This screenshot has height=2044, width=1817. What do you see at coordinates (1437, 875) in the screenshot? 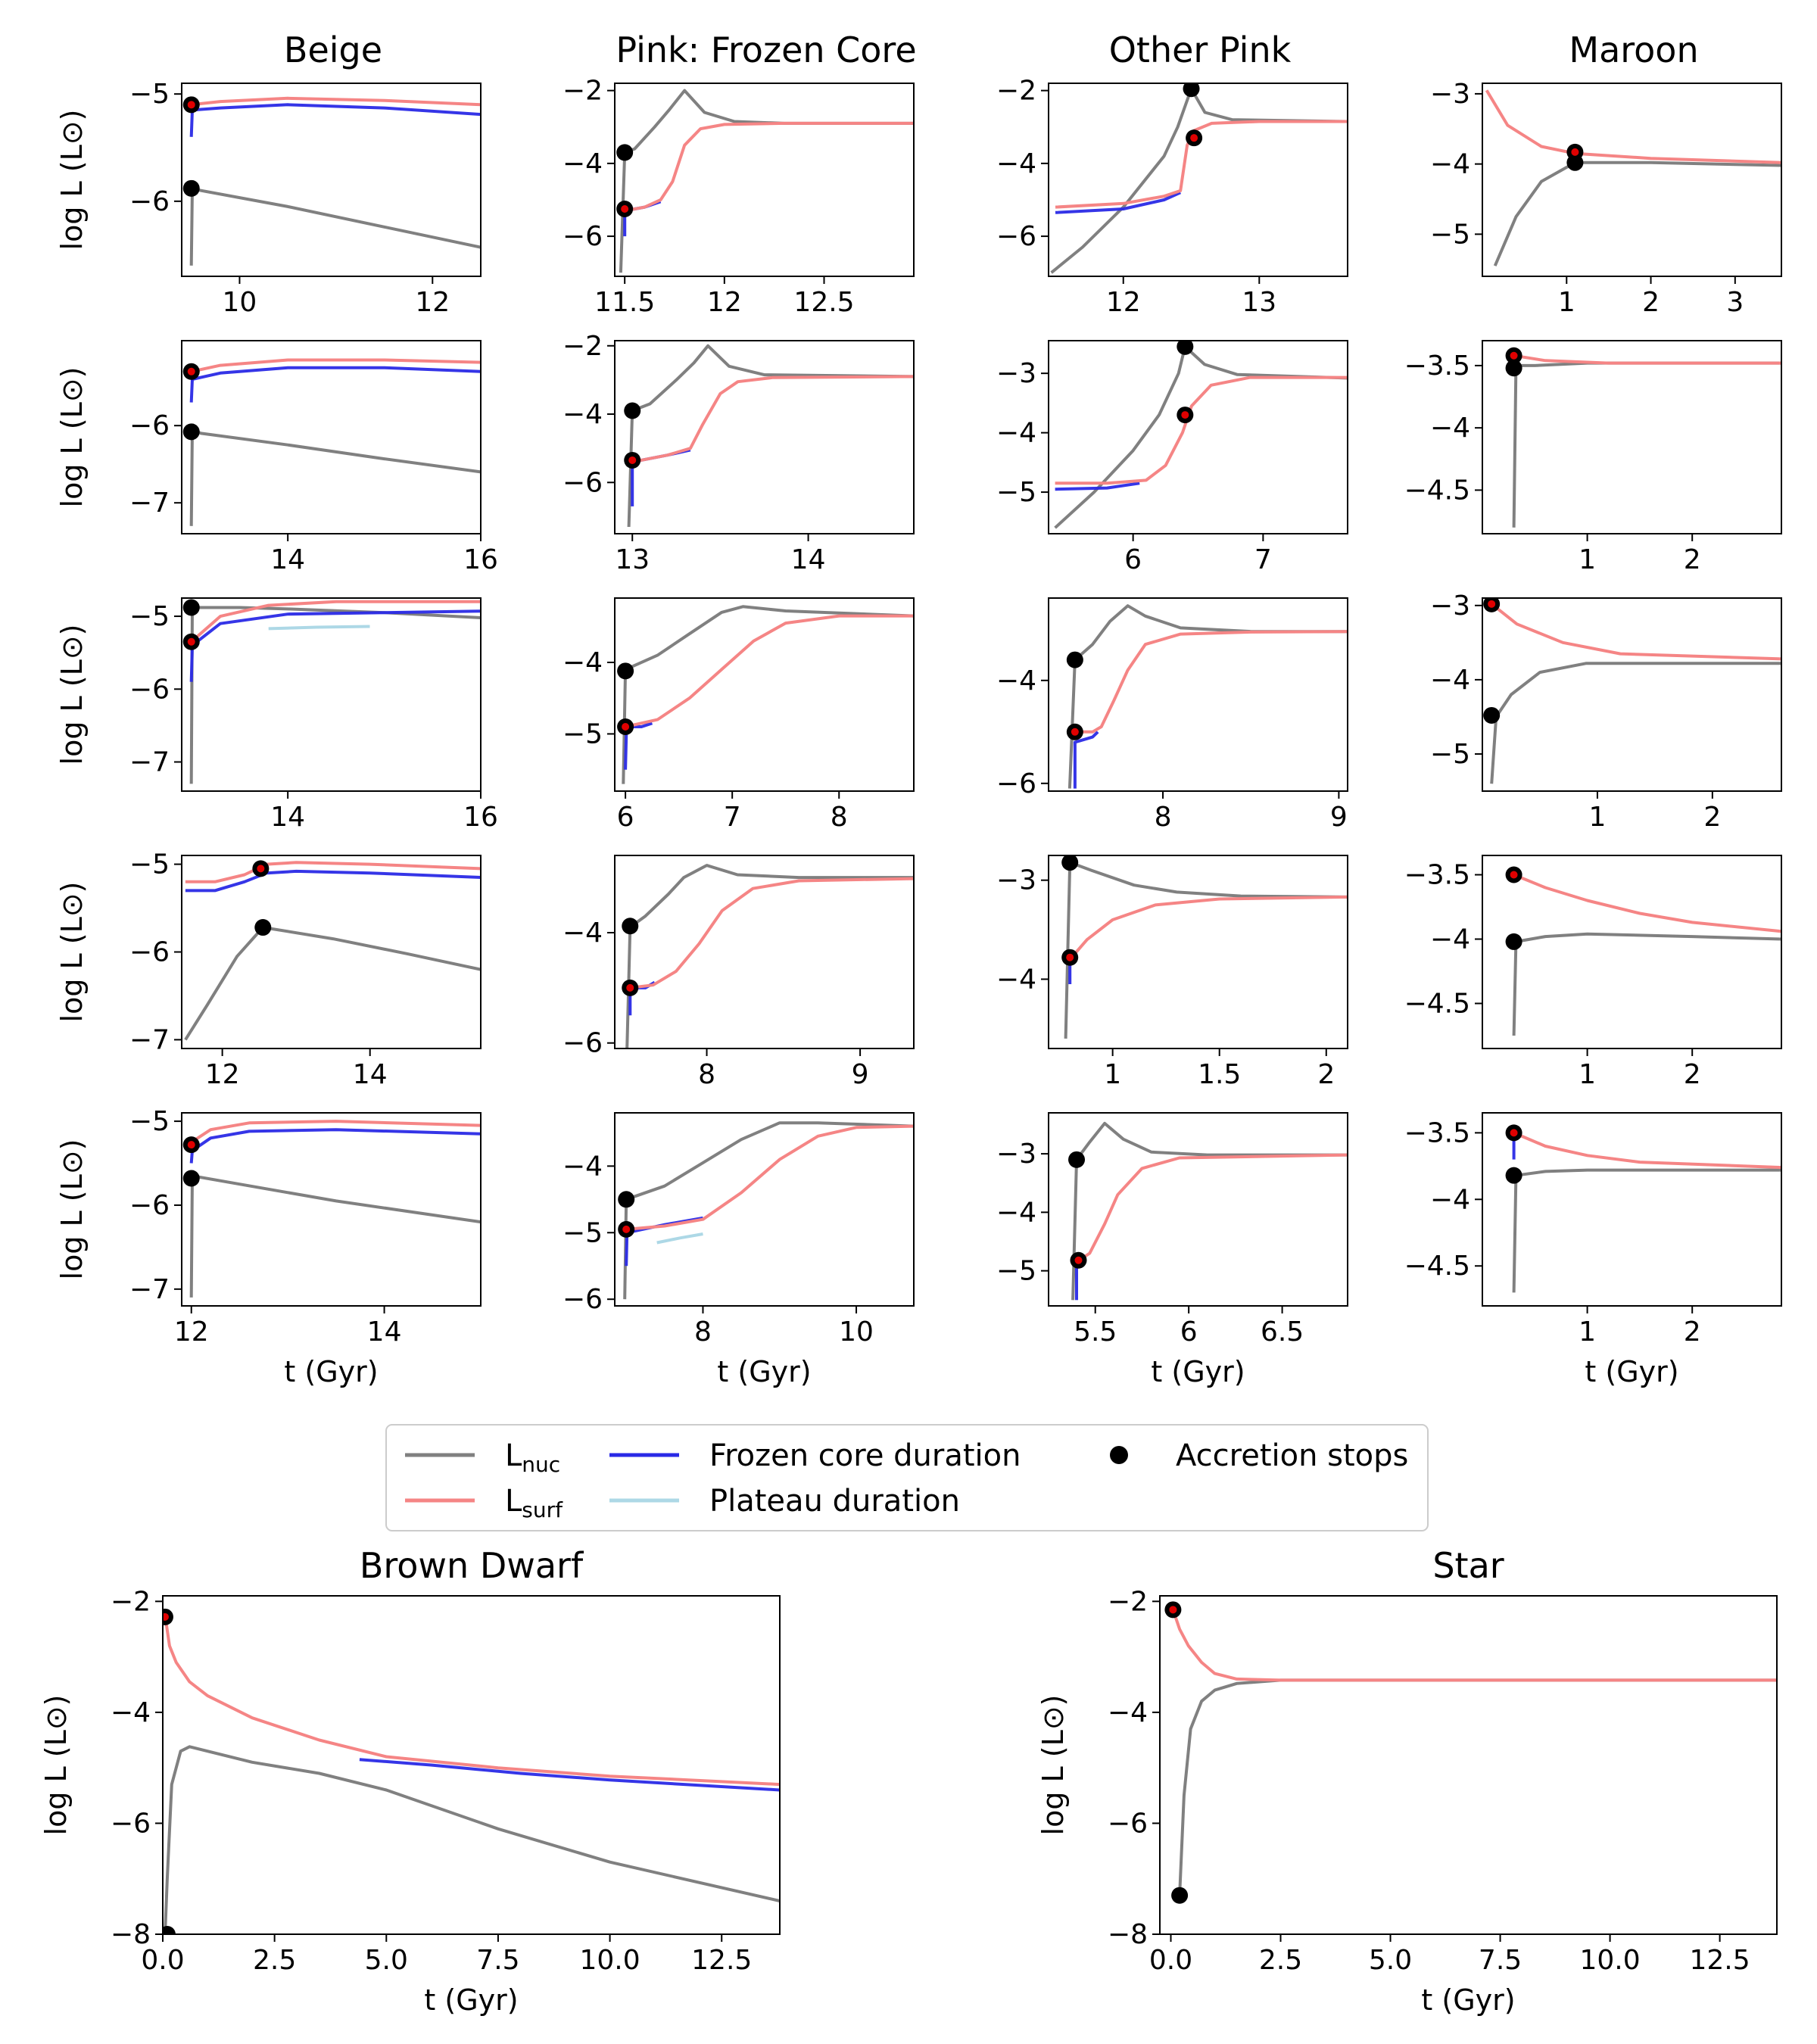
I see `y-tick-label: −3.5` at bounding box center [1437, 875].